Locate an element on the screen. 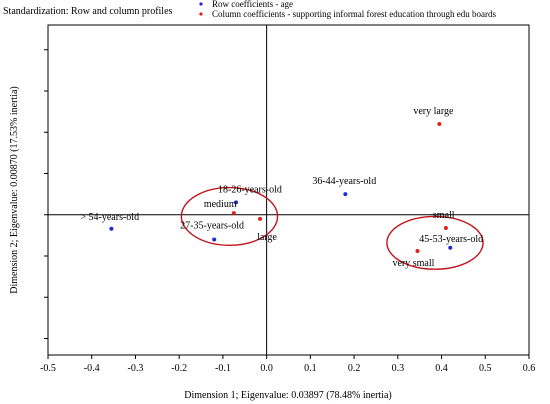  standardization-header: Standardization: Row and column profiles is located at coordinates (88, 11).